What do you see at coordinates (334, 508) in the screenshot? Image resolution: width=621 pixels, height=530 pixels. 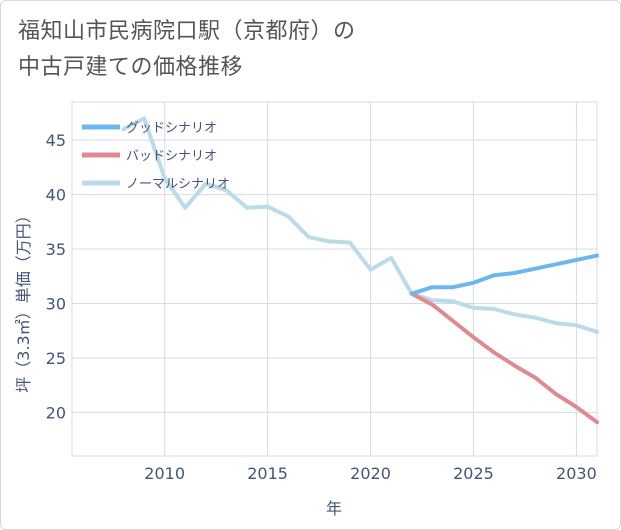 I see `x-axis-label: 年` at bounding box center [334, 508].